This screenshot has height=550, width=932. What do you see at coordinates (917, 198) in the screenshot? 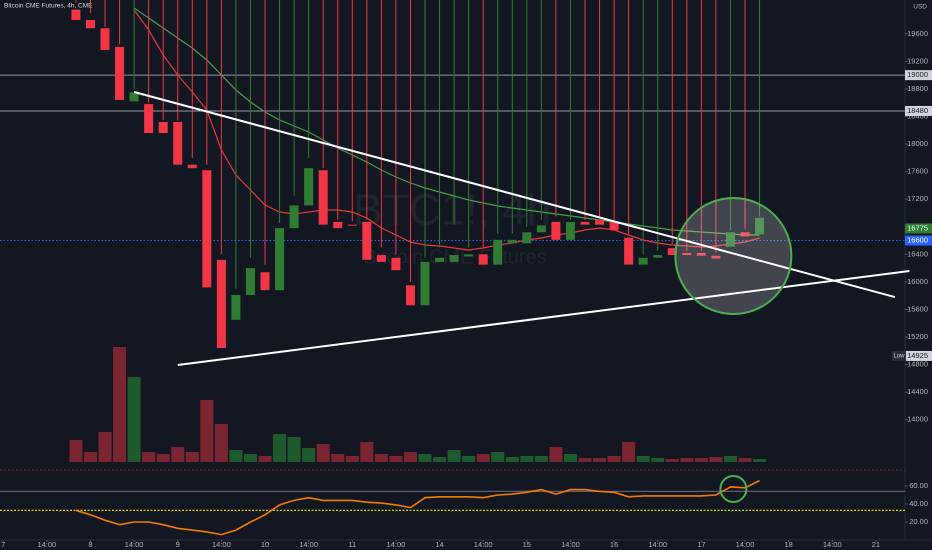
I see `y-tick-label: 17200` at bounding box center [917, 198].